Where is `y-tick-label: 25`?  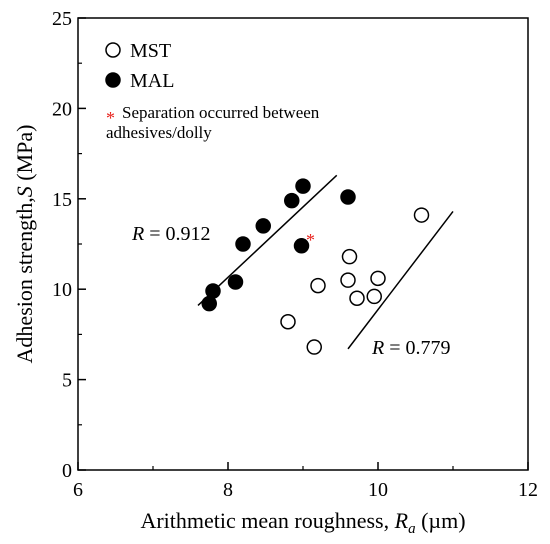 y-tick-label: 25 is located at coordinates (62, 19).